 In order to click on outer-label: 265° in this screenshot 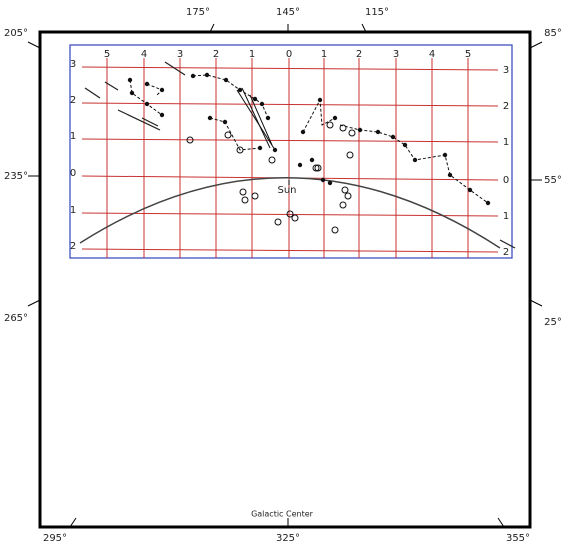, I will do `click(16, 318)`.